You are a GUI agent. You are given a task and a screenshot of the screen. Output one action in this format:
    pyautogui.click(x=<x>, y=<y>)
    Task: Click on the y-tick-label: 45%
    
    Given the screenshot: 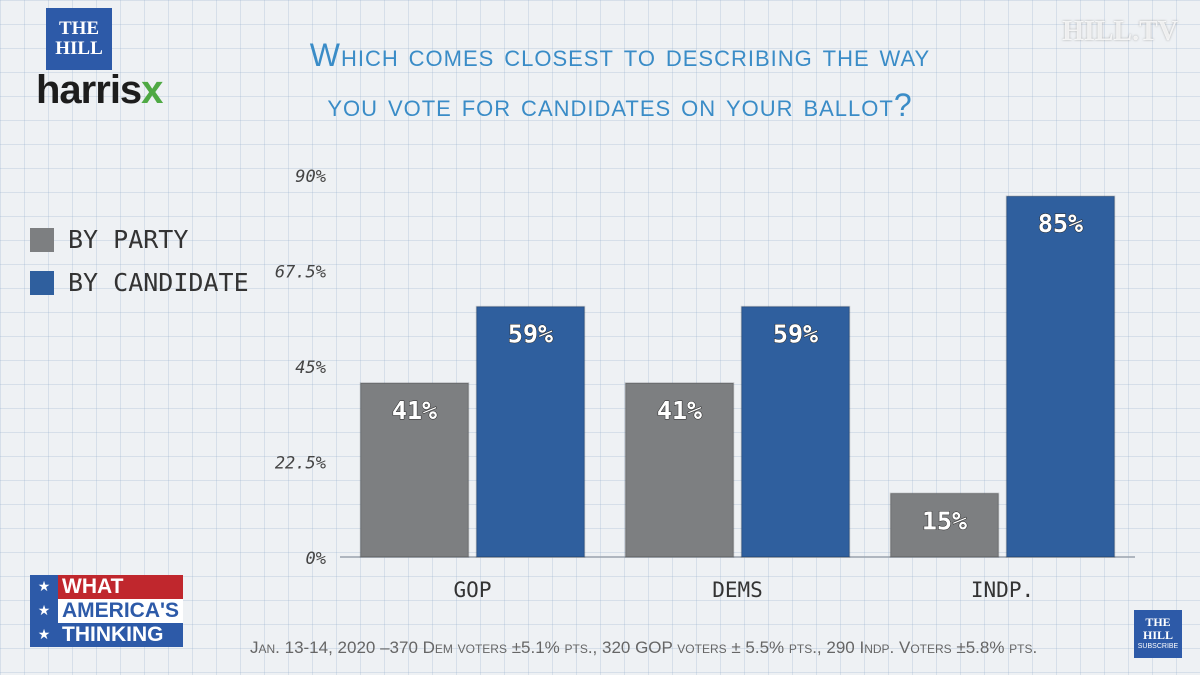 What is the action you would take?
    pyautogui.click(x=310, y=368)
    